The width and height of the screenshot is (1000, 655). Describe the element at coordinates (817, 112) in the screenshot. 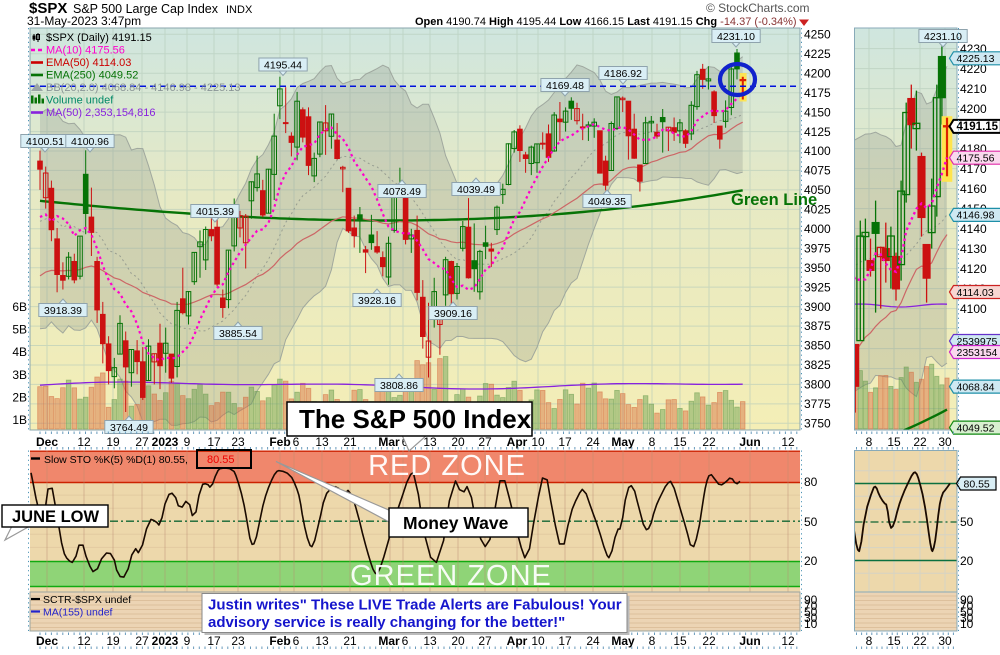

I see `svg-text: 4150` at that location.